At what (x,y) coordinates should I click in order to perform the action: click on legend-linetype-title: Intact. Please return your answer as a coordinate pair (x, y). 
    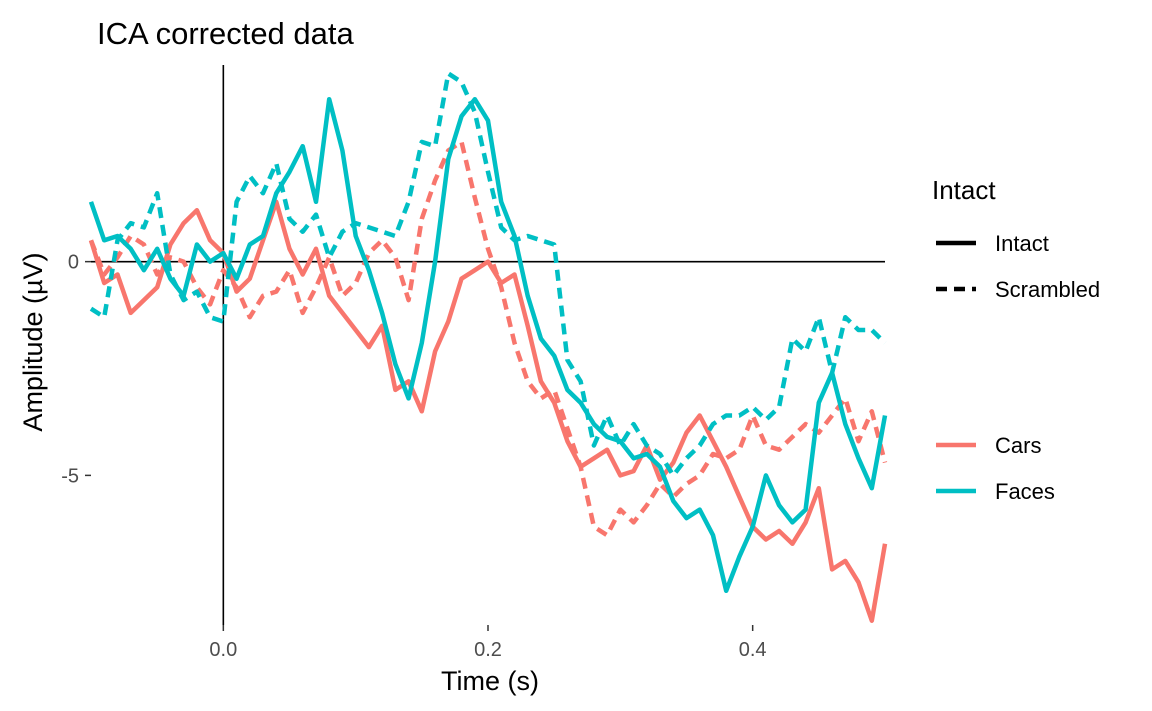
    Looking at the image, I should click on (964, 190).